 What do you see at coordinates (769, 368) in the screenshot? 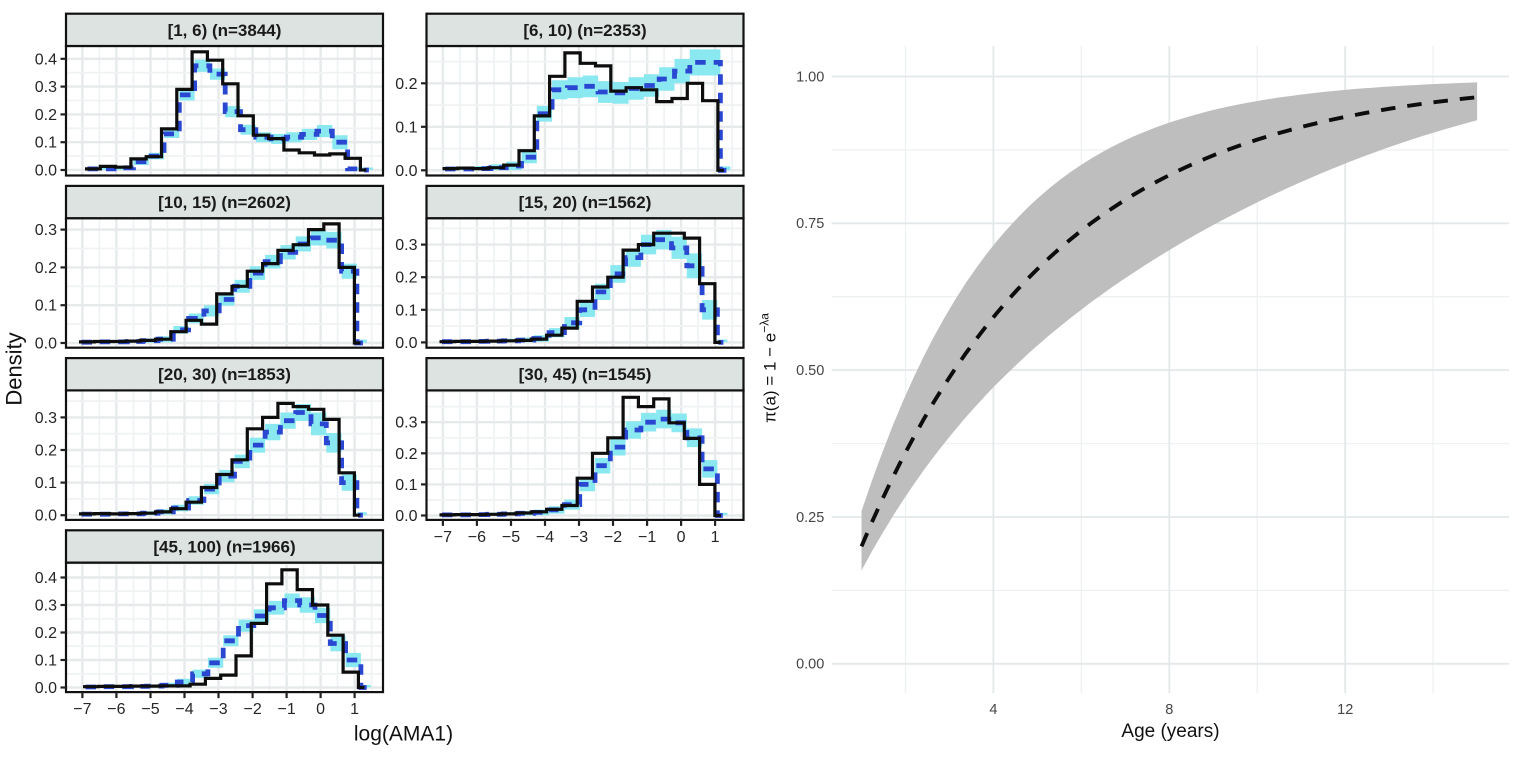
I see `svg-text: π(a) = 1 − e−λa` at bounding box center [769, 368].